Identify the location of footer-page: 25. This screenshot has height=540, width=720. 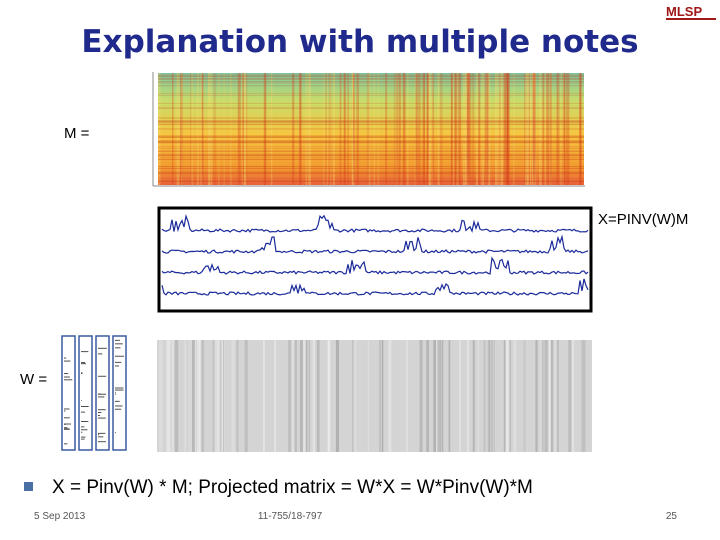
(672, 516).